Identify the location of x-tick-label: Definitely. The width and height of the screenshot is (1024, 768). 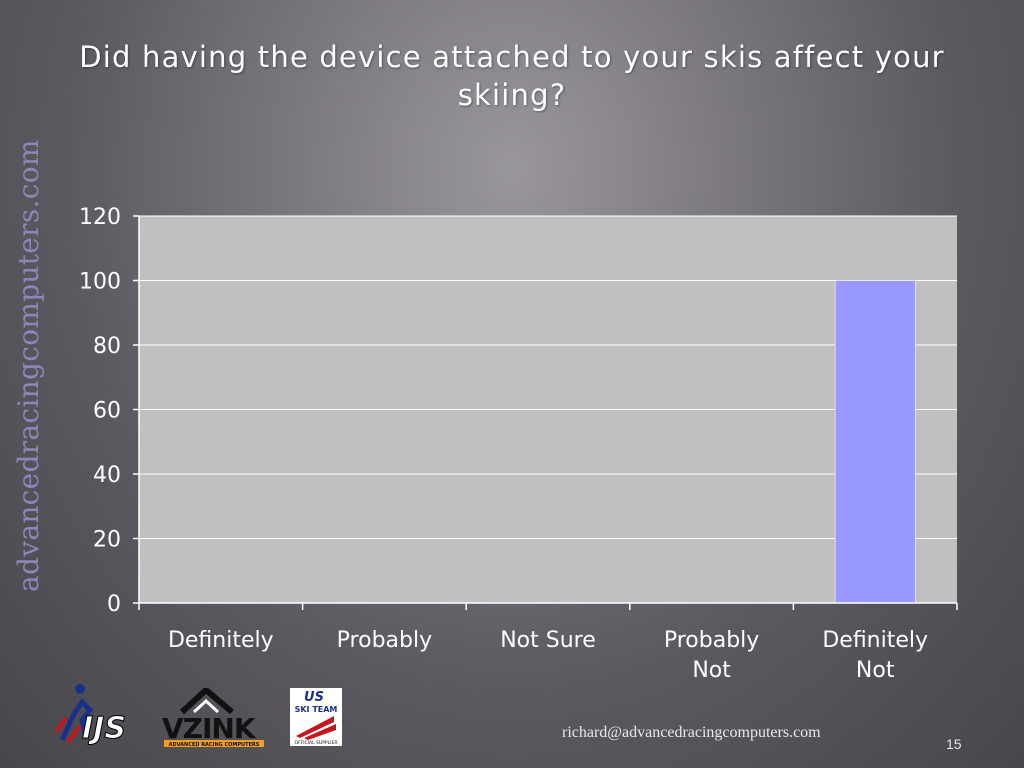
(221, 640).